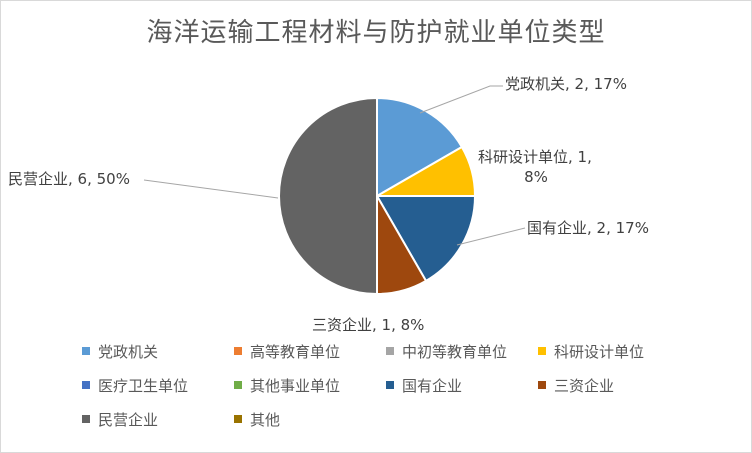 This screenshot has width=752, height=453. What do you see at coordinates (368, 325) in the screenshot?
I see `data-label-4: 三资企业, 1, 8%` at bounding box center [368, 325].